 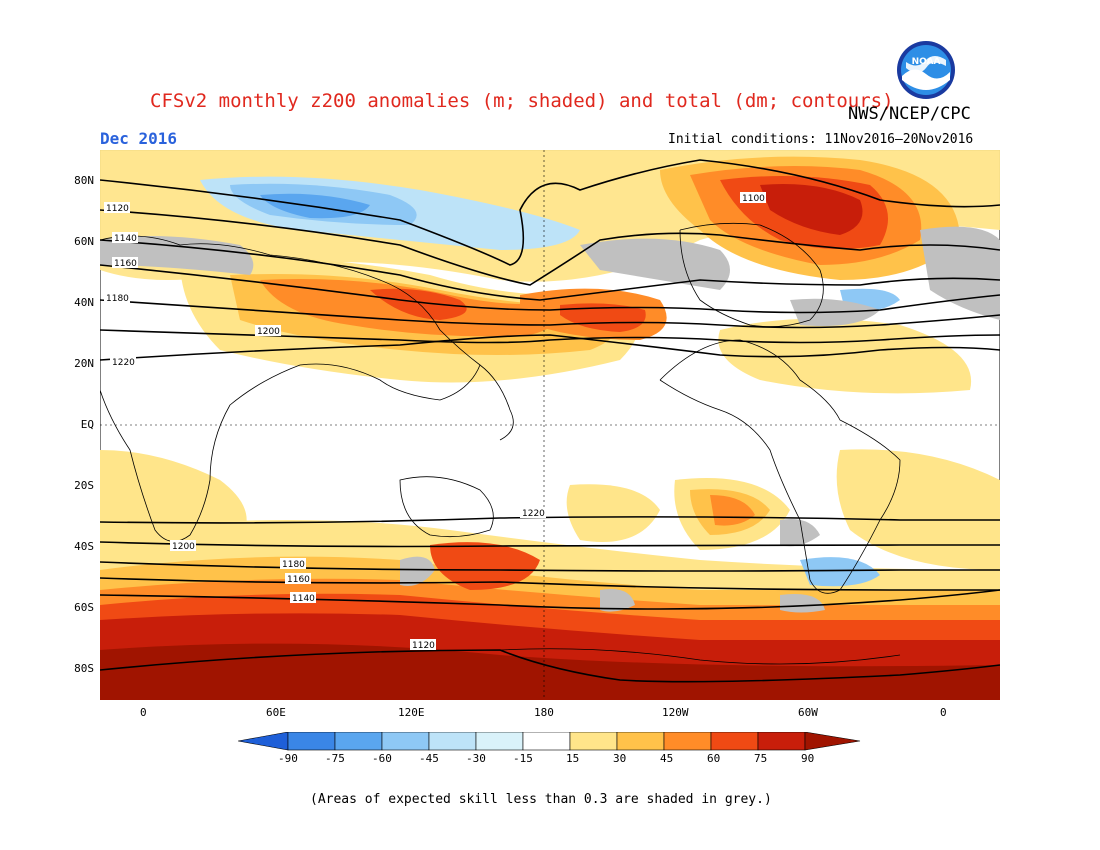 What do you see at coordinates (139, 138) in the screenshot?
I see `forecast-month: Dec 2016` at bounding box center [139, 138].